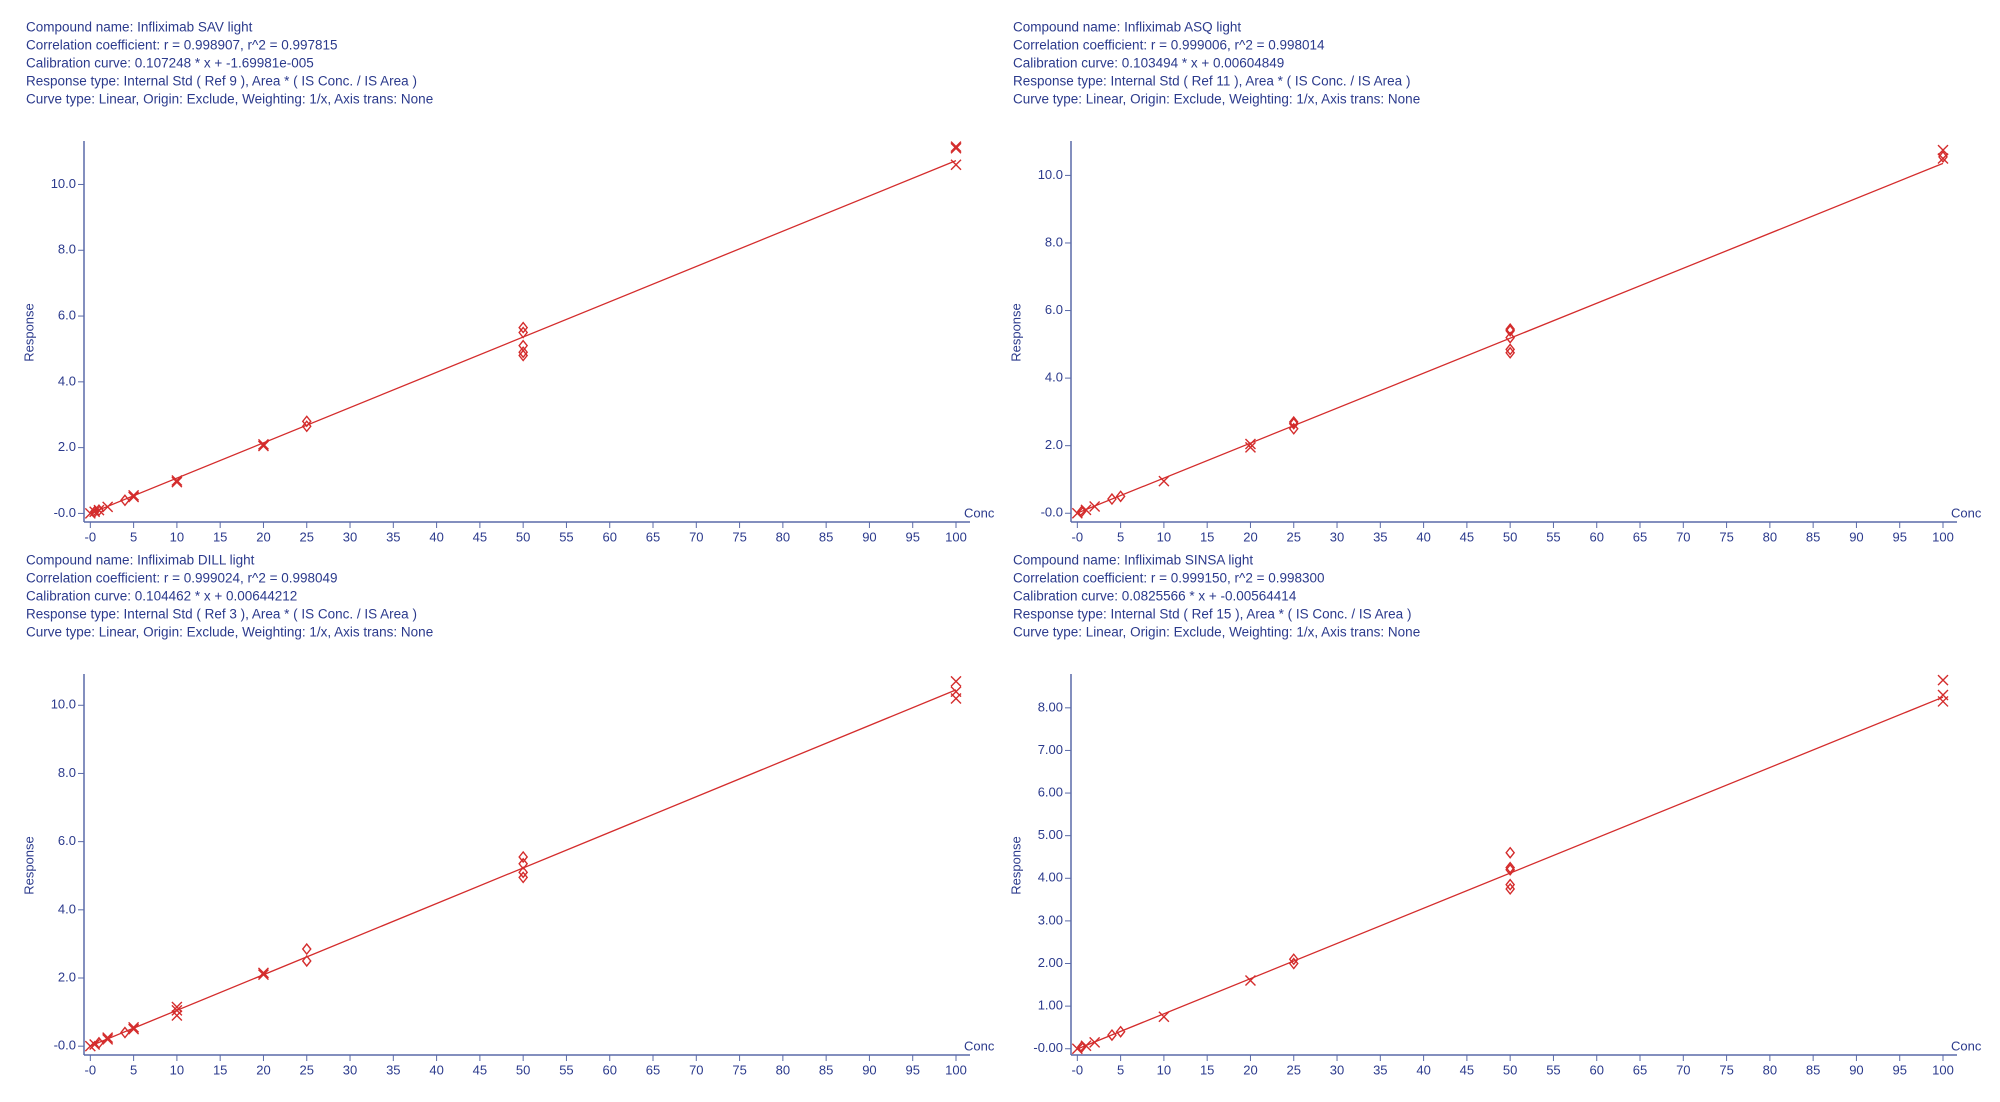 This screenshot has height=1102, width=2000. I want to click on y-tick-label: 6.00, so click(1050, 791).